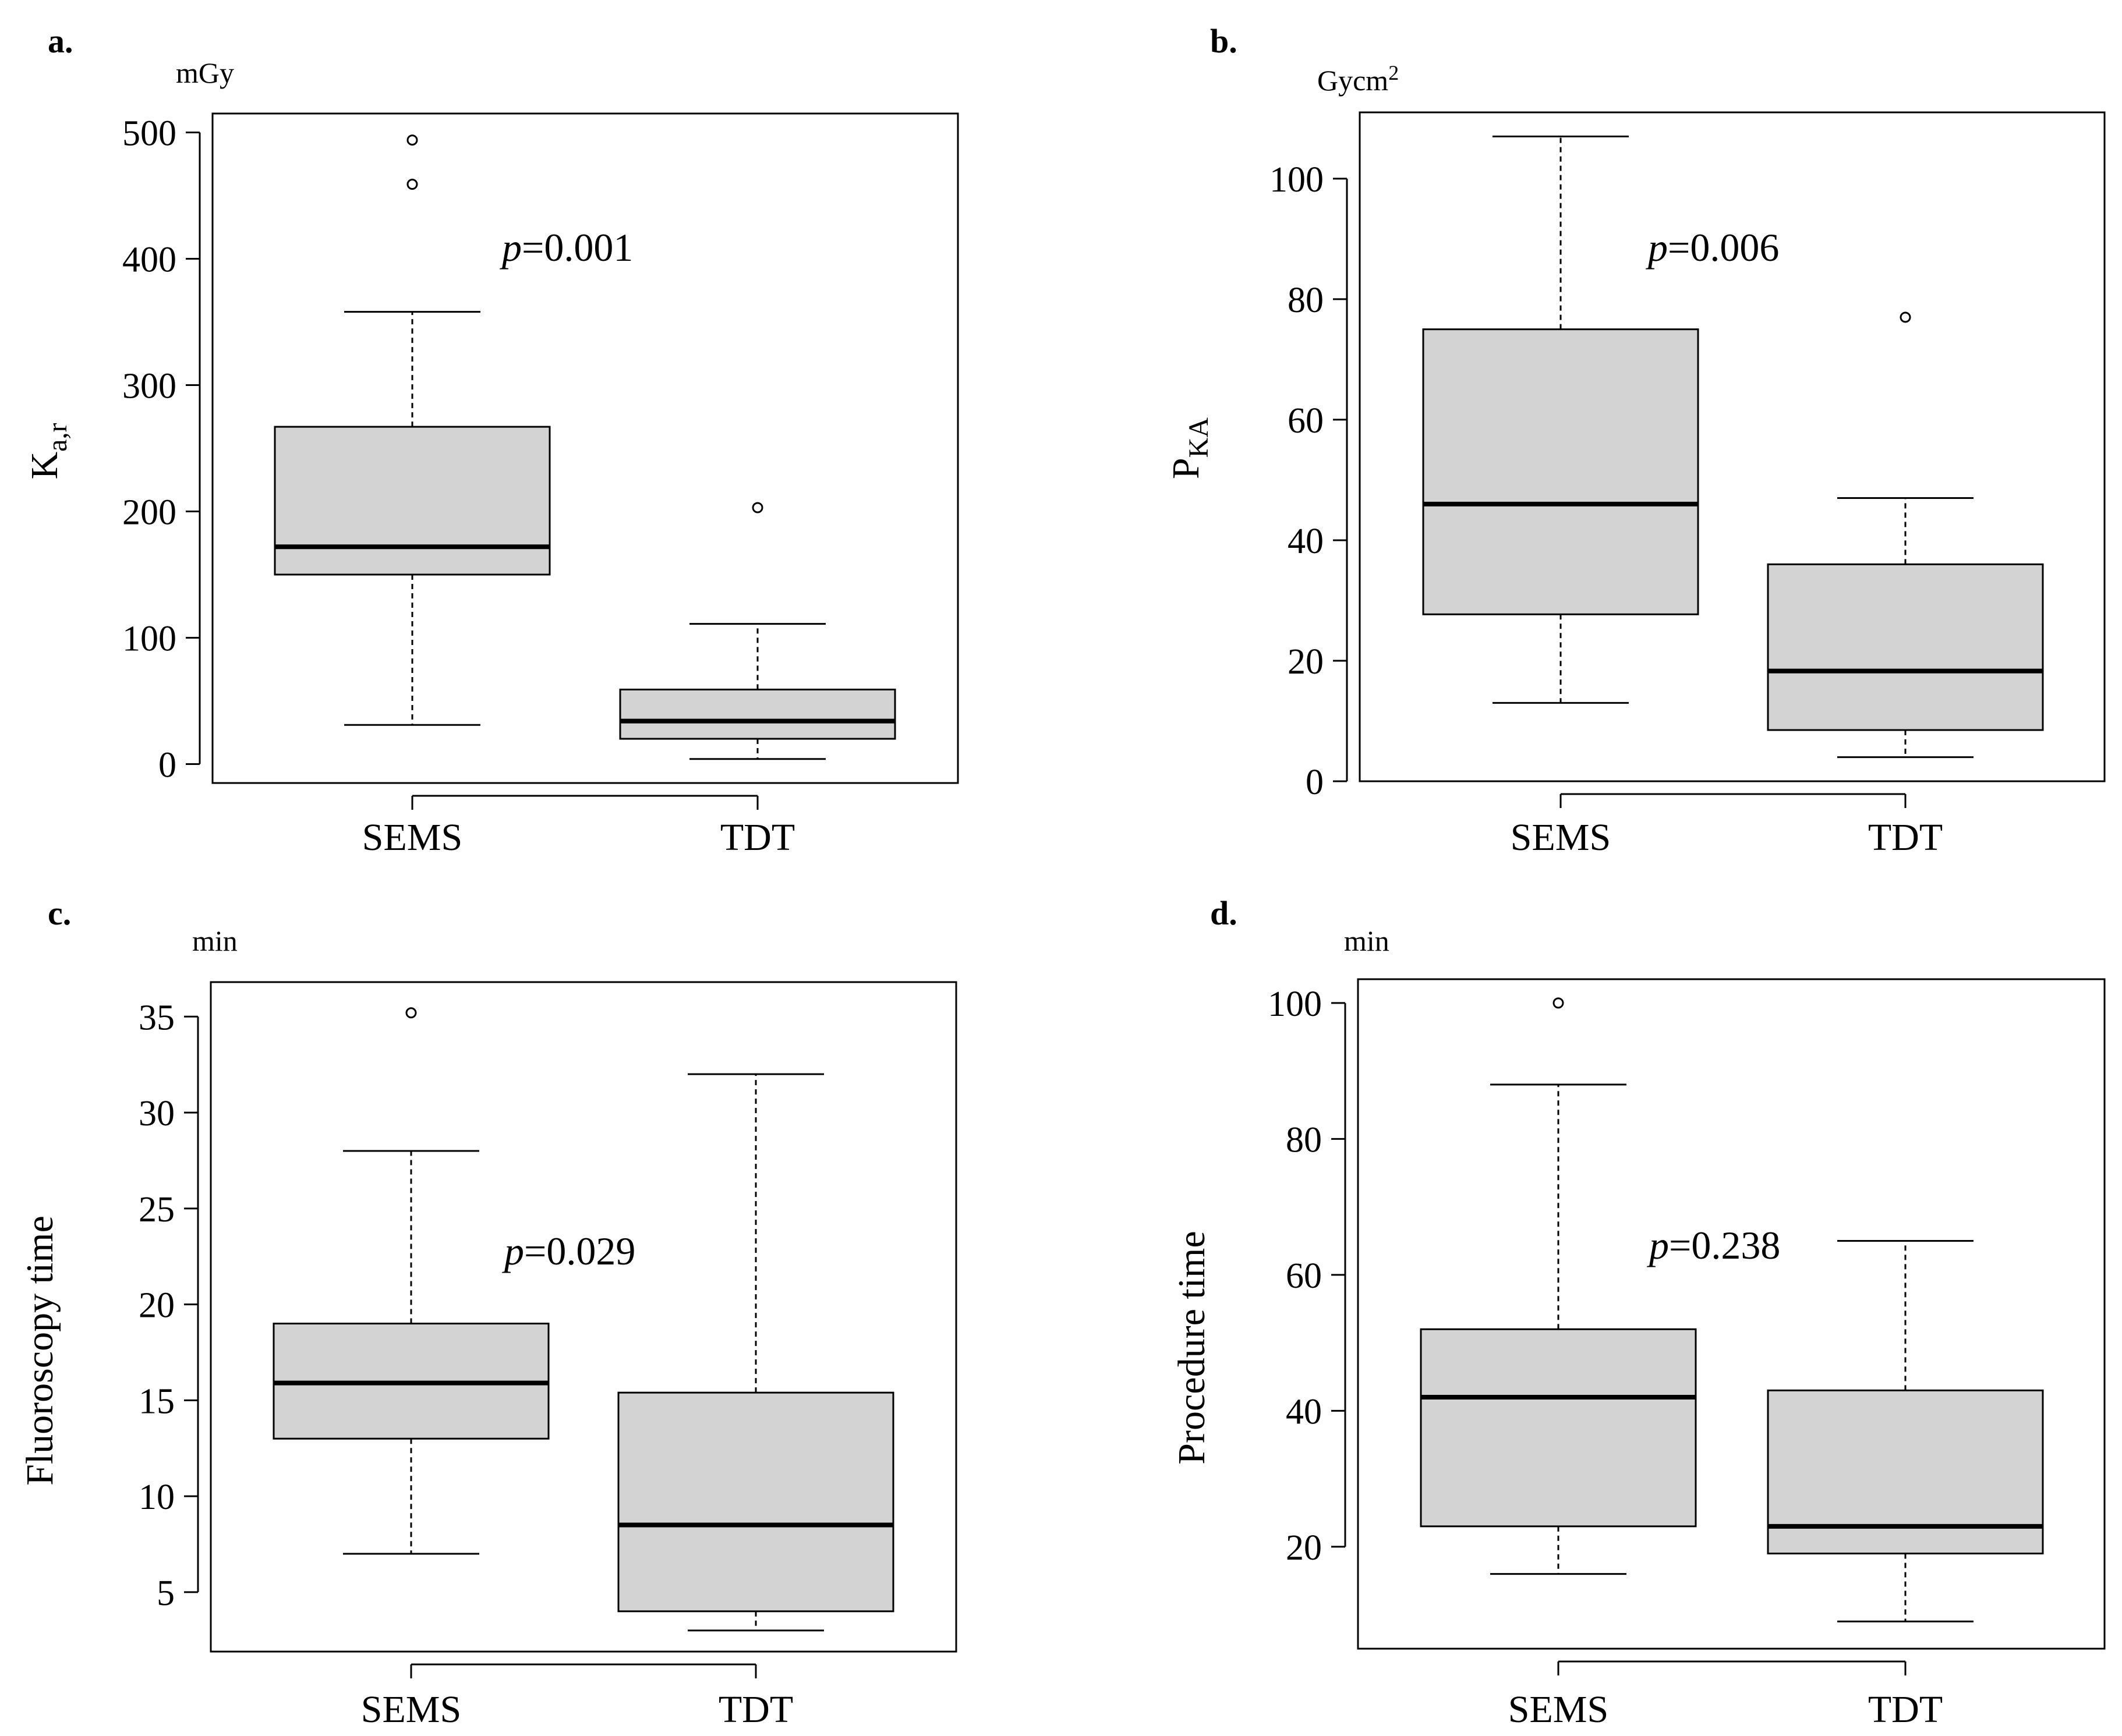 The height and width of the screenshot is (1736, 2122). I want to click on y-axis-label-main: P, so click(1186, 468).